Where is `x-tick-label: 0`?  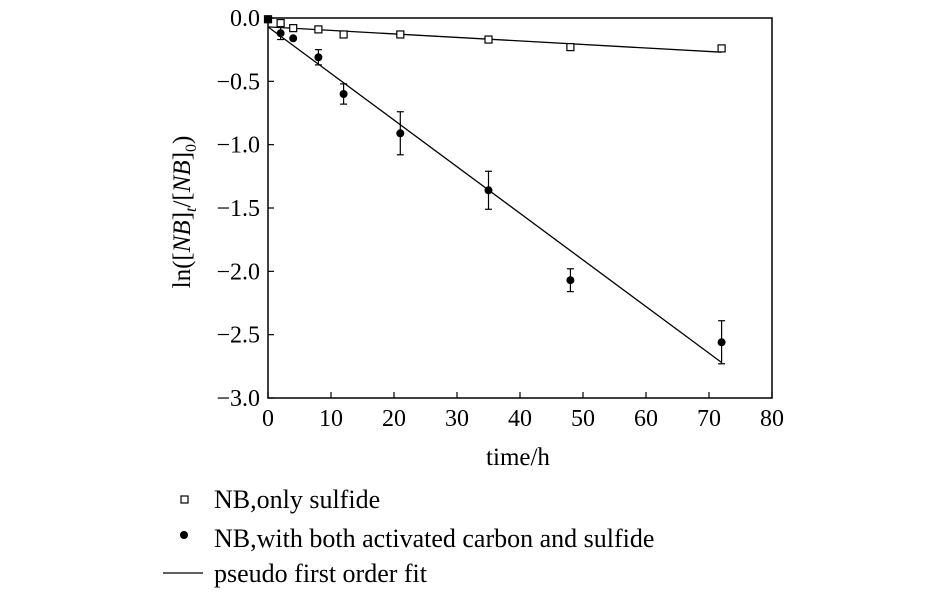
x-tick-label: 0 is located at coordinates (268, 419).